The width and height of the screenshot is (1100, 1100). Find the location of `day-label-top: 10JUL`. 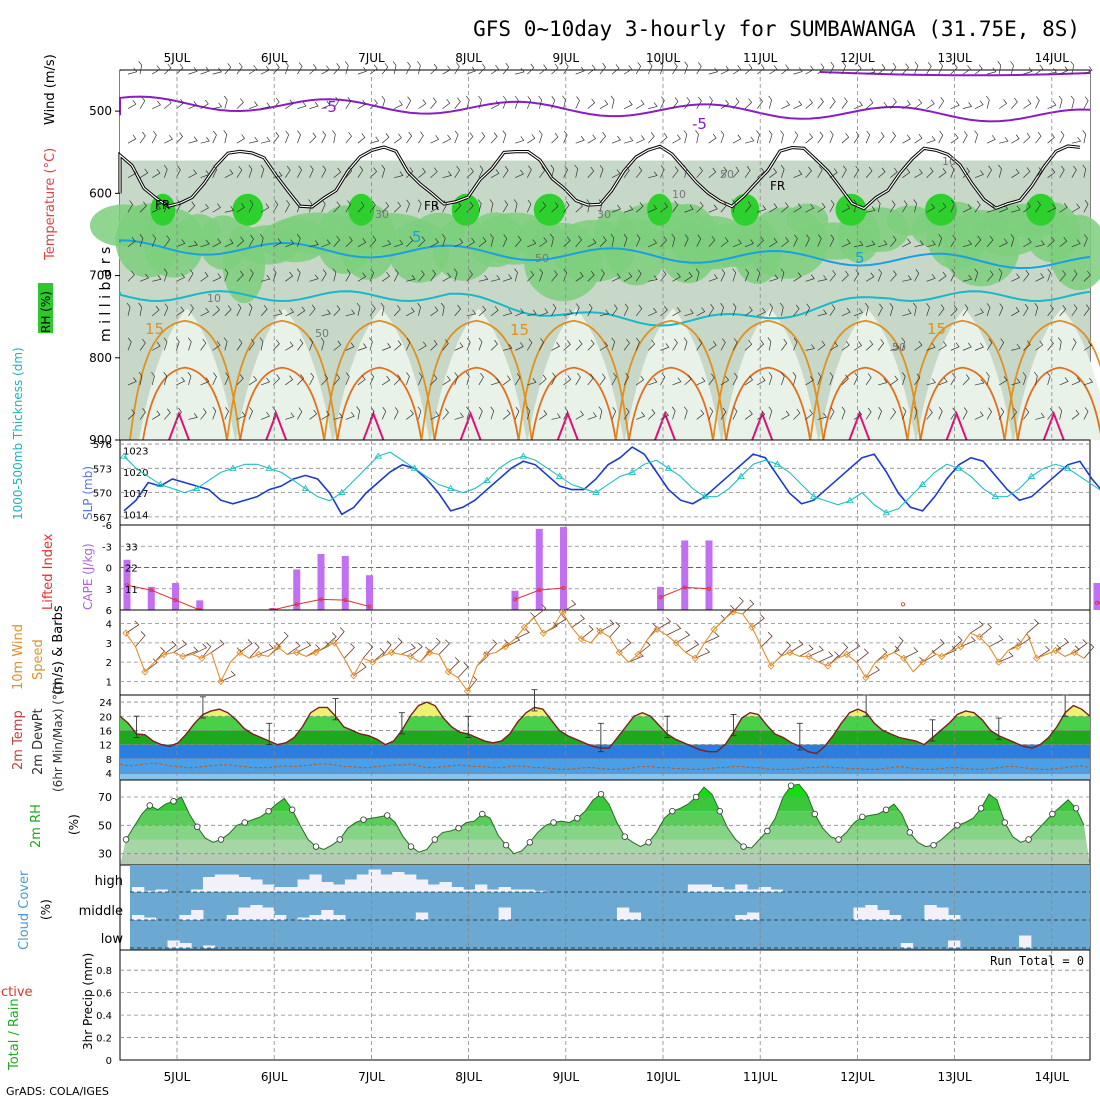

day-label-top: 10JUL is located at coordinates (663, 58).